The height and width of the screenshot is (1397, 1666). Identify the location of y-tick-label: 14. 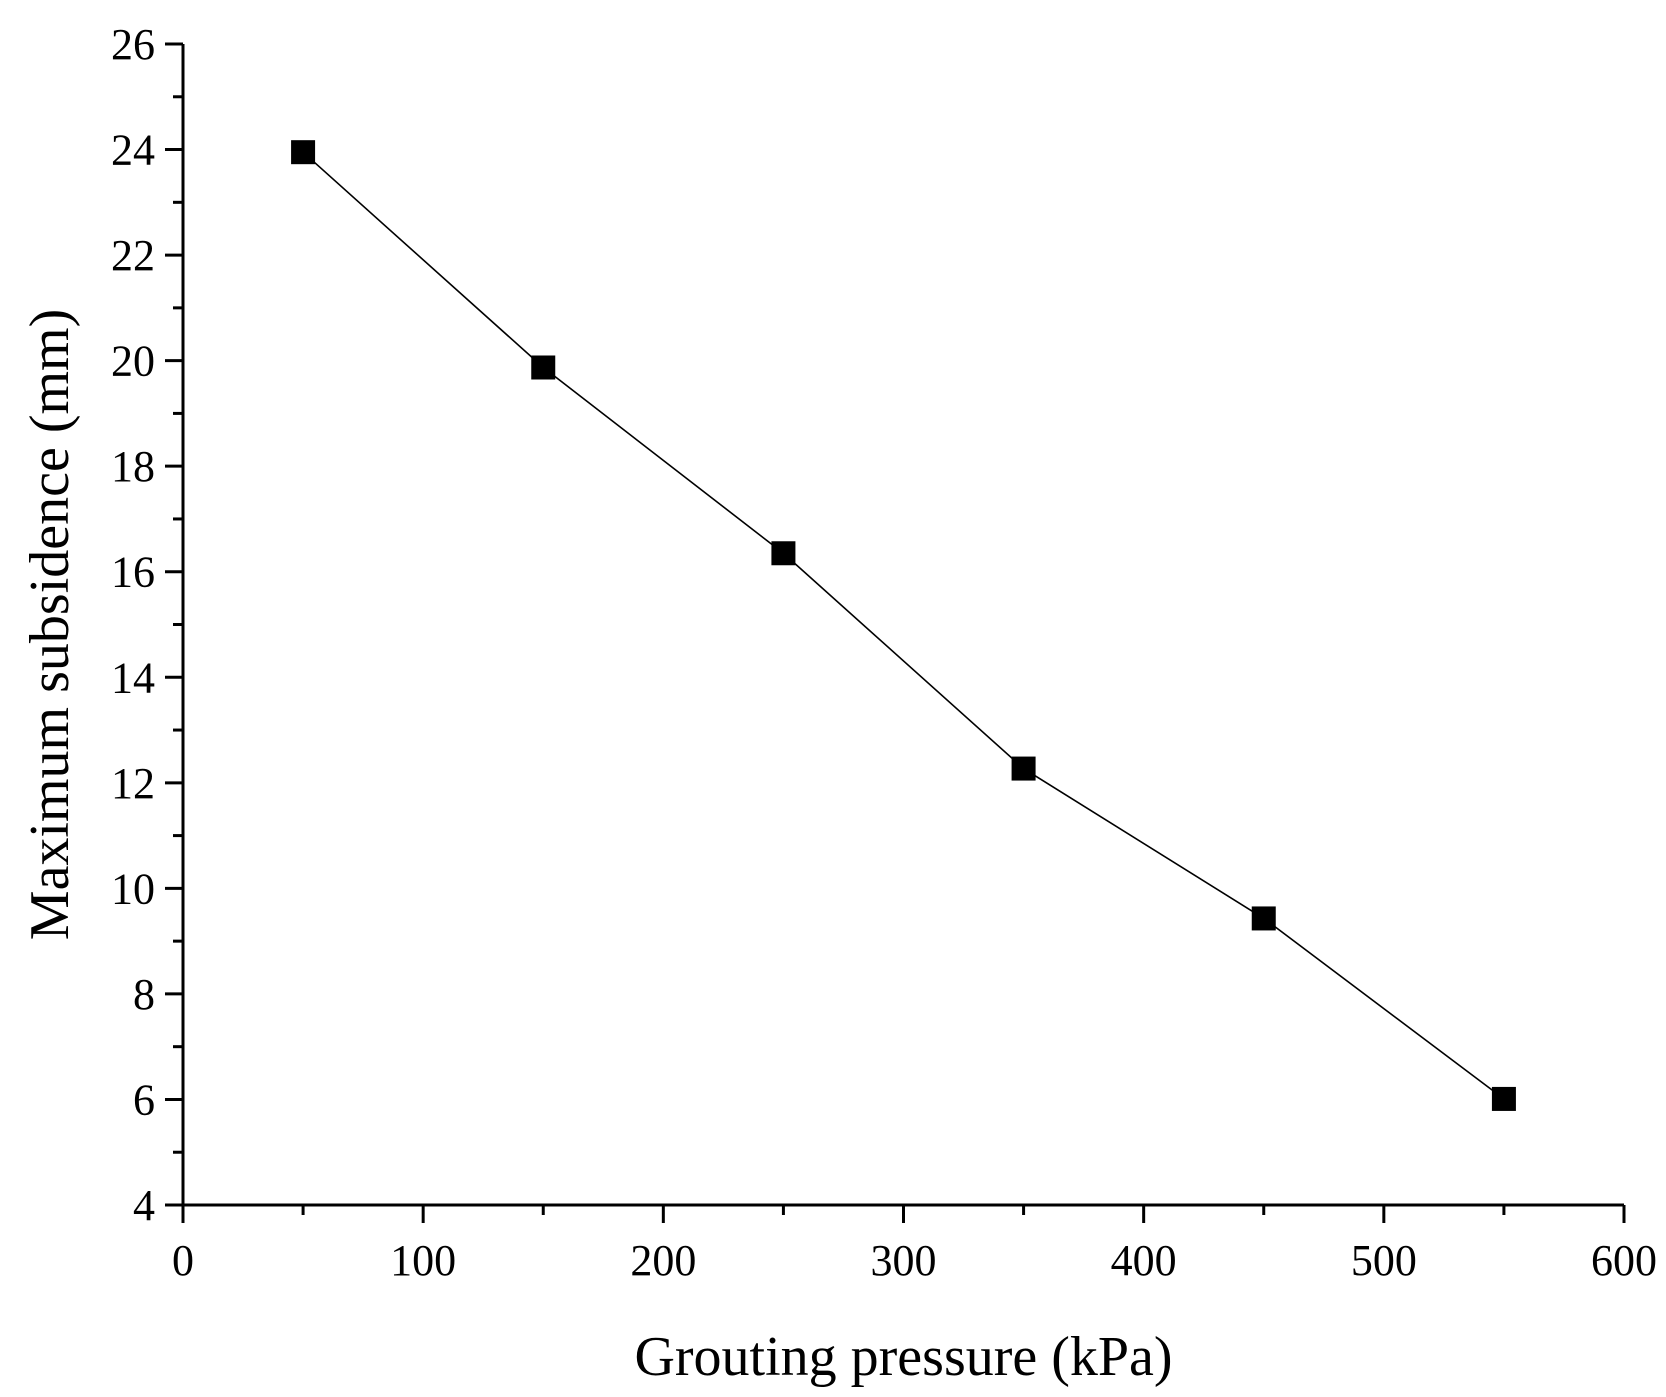
(133, 677).